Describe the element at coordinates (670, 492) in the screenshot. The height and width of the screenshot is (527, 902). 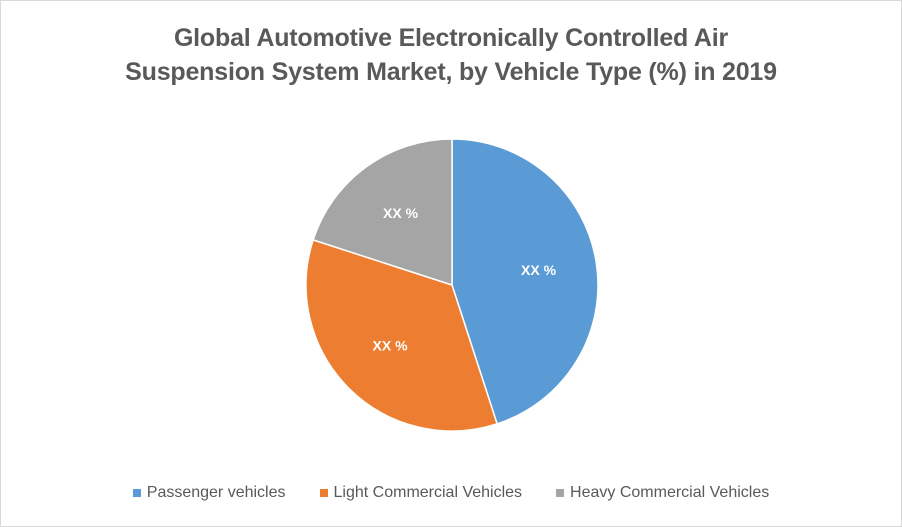
I see `legend-label-heavy-commercial-vehicles: Heavy Commercial Vehicles` at that location.